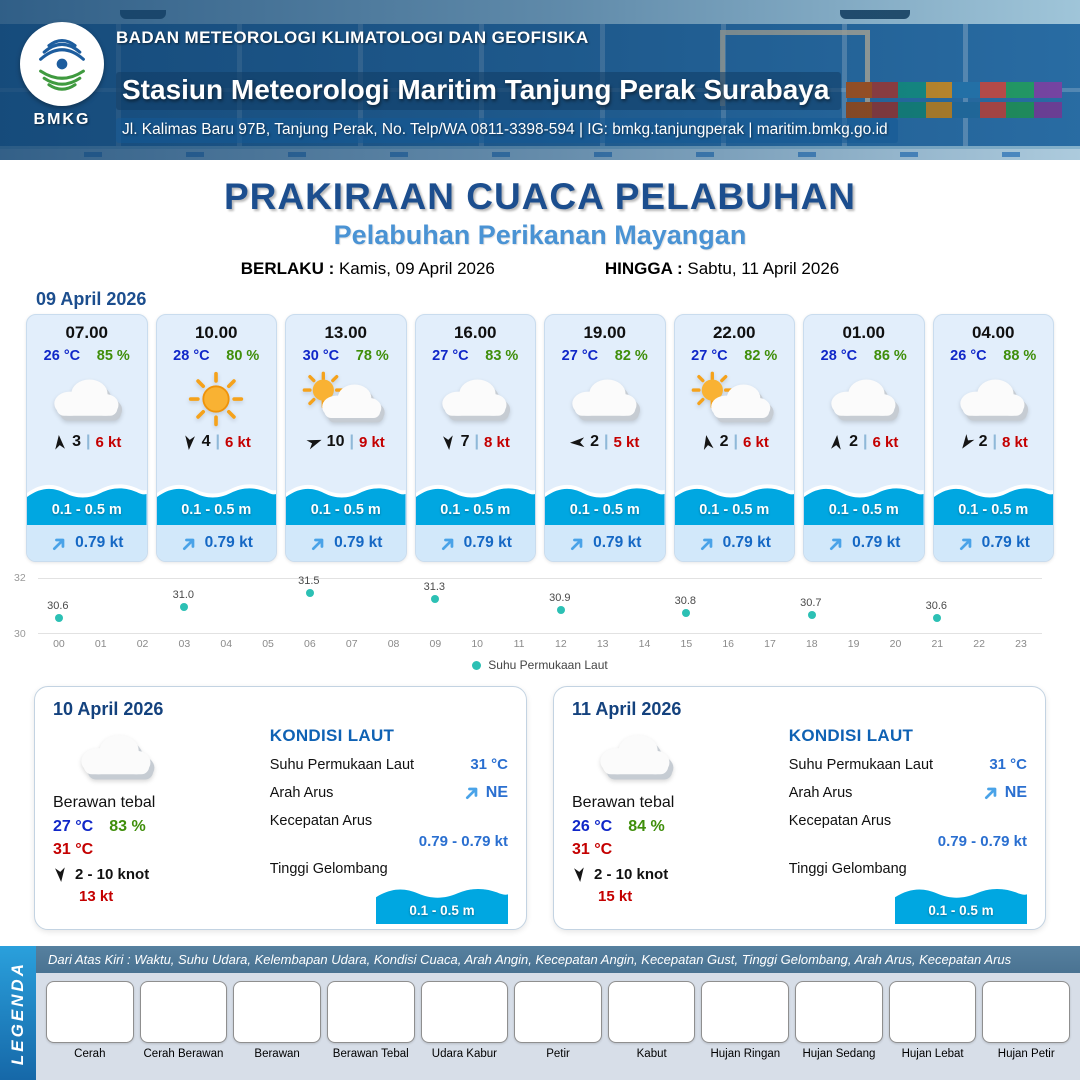  Describe the element at coordinates (631, 356) in the screenshot. I see `humidity: 82 %` at that location.